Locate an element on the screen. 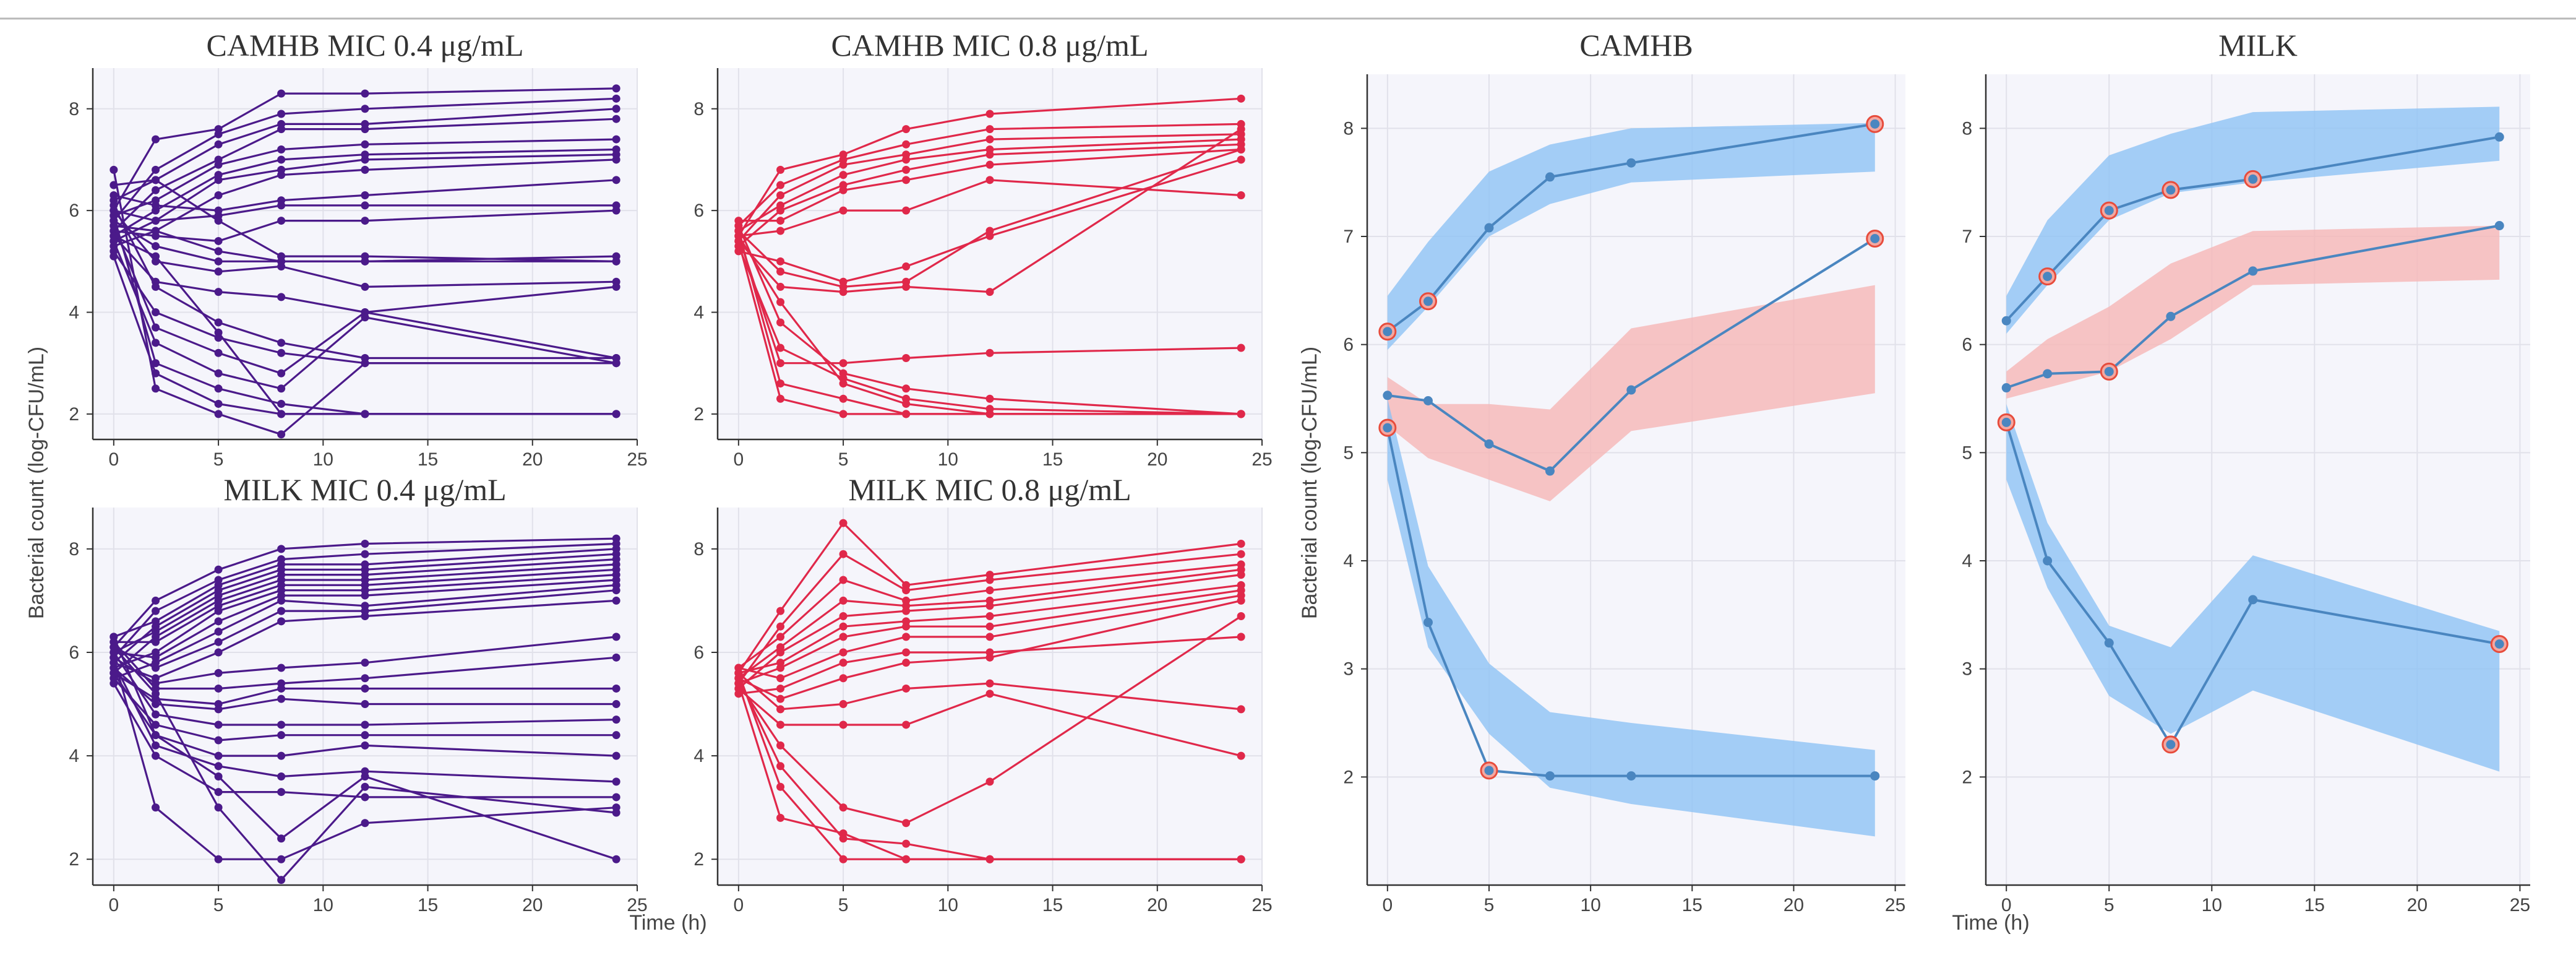 This screenshot has width=2576, height=960. series-upper-median is located at coordinates (1631, 228).